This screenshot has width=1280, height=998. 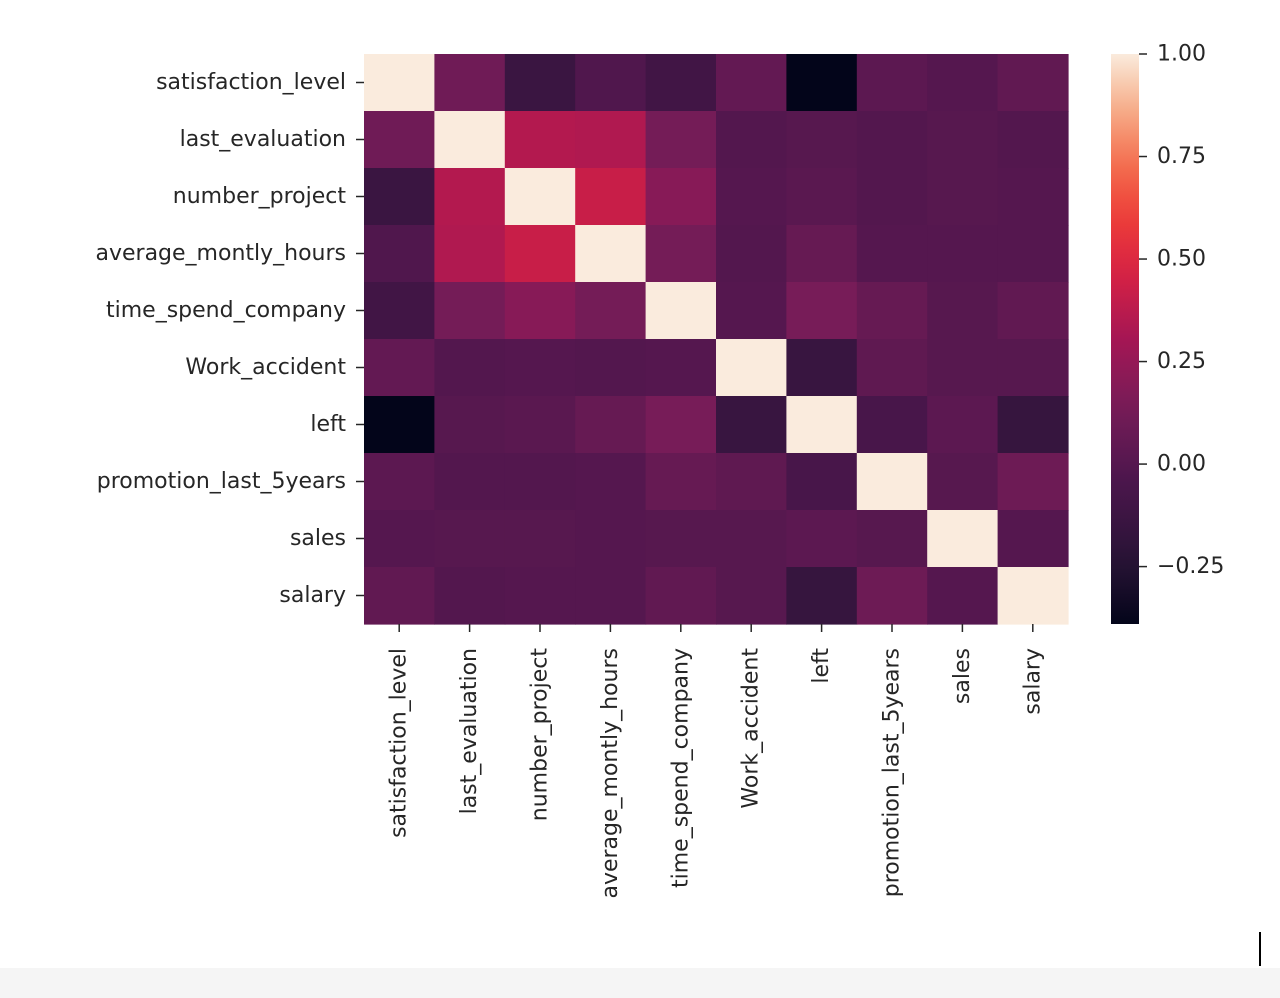 What do you see at coordinates (312, 595) in the screenshot?
I see `y-tick-label: salary` at bounding box center [312, 595].